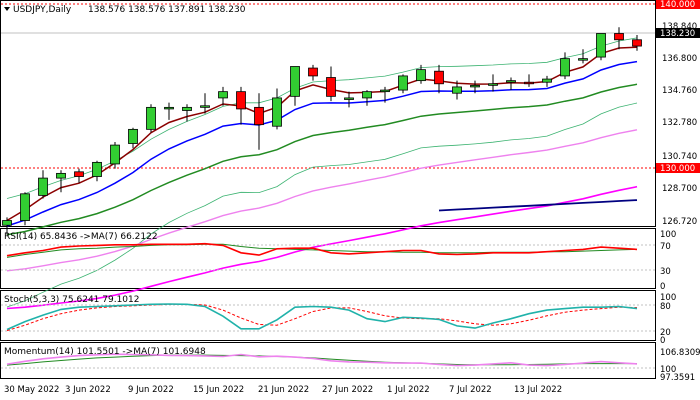  I want to click on date-label: 27 Jun 2022, so click(347, 390).